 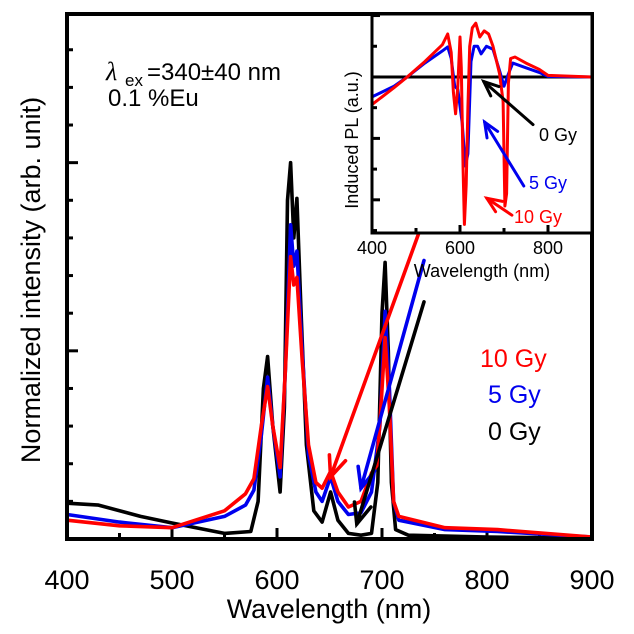 What do you see at coordinates (134, 80) in the screenshot?
I see `lambda-subscript: ex` at bounding box center [134, 80].